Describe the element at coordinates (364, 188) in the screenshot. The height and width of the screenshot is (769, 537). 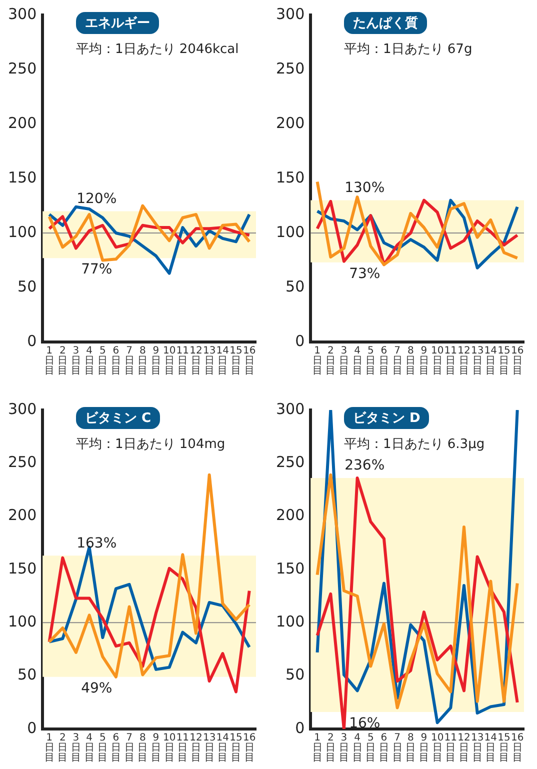
I see `annotation: 130%` at that location.